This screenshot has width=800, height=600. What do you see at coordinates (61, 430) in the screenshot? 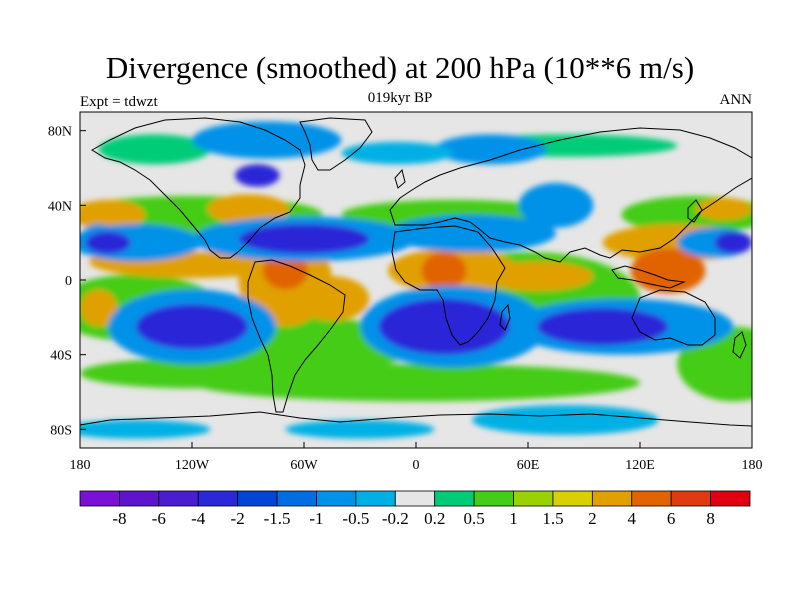
I see `y-tick-label: 80S` at bounding box center [61, 430].